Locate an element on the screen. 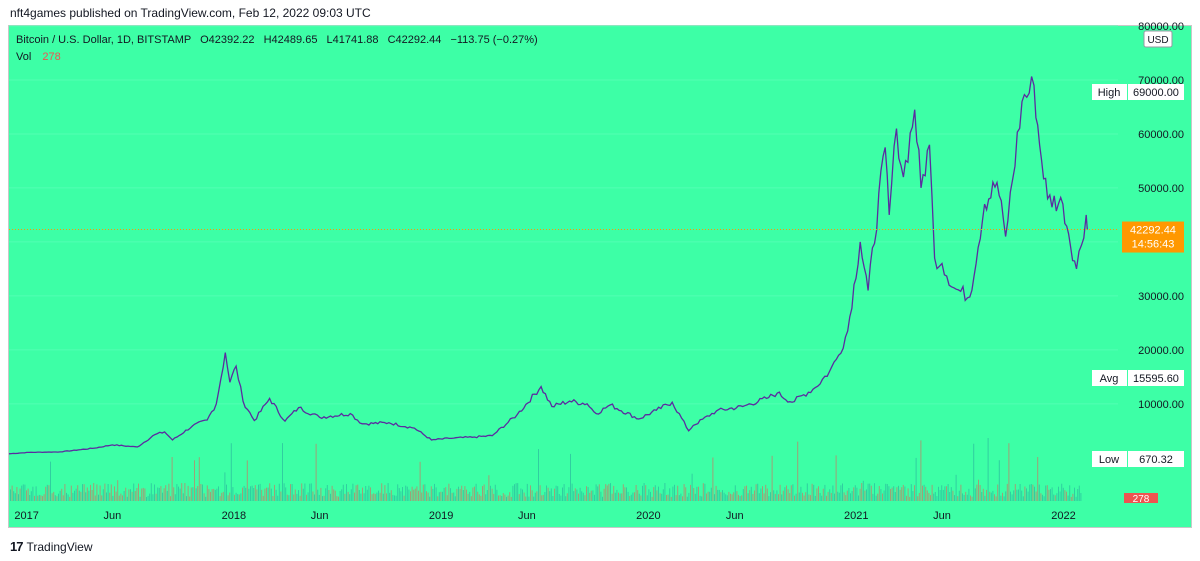 This screenshot has height=561, width=1200. y-tick-label: 20000.00 is located at coordinates (1161, 351).